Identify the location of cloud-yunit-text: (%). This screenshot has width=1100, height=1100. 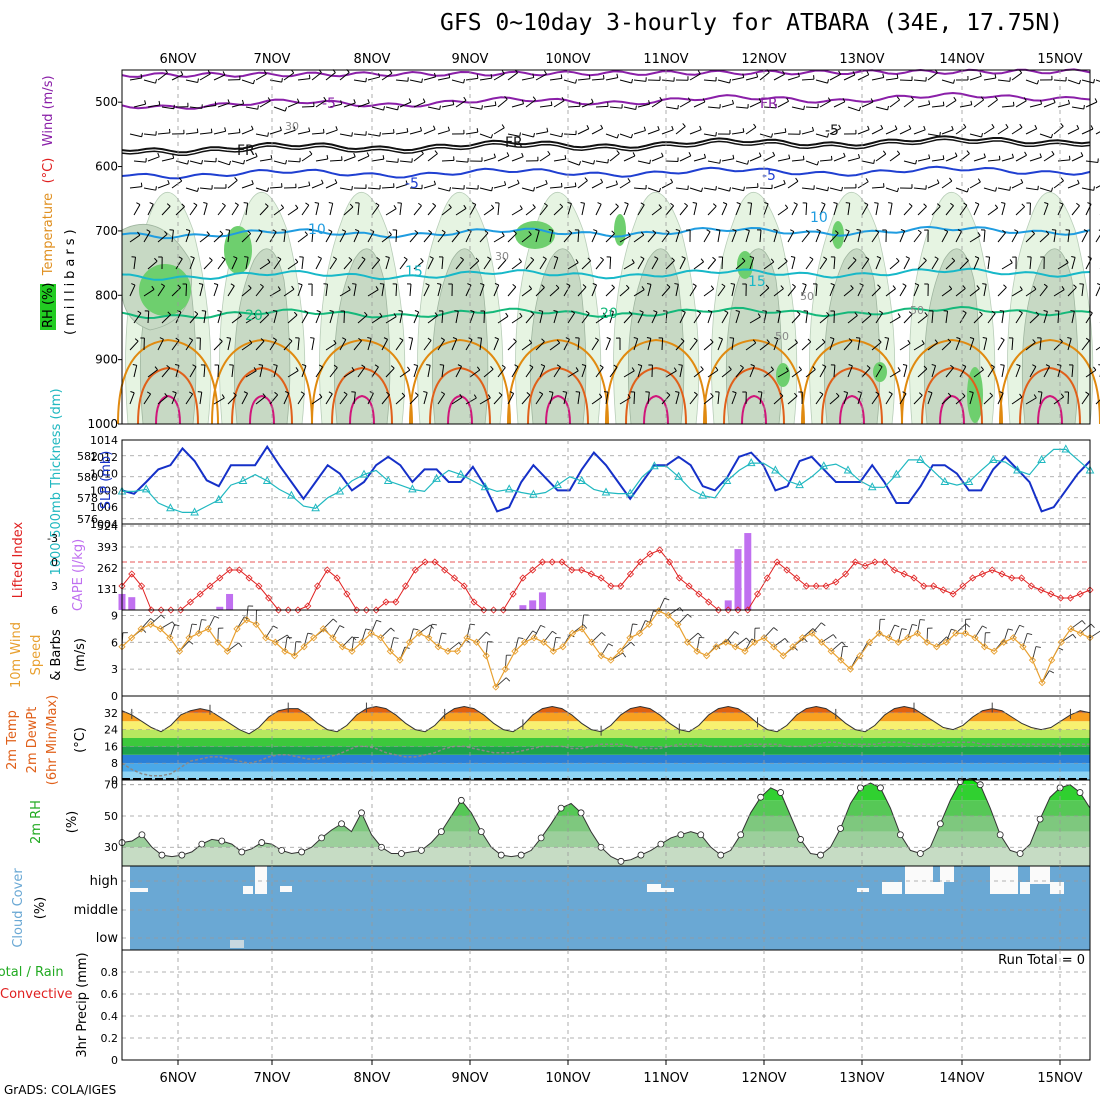
(40, 908).